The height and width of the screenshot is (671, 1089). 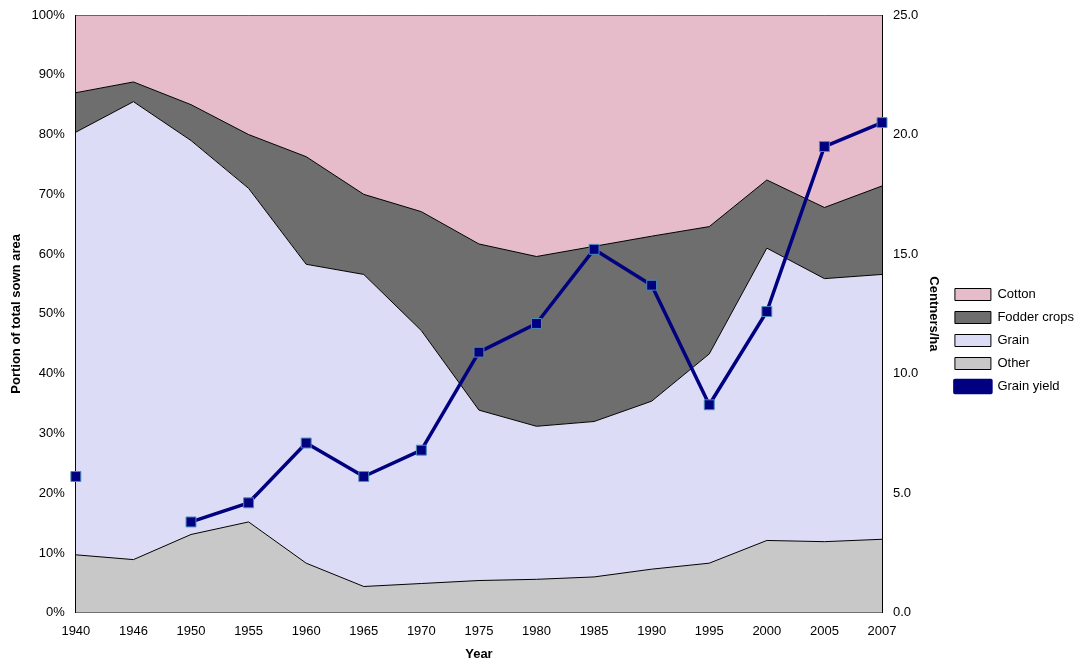 I want to click on x-tick-label: 1955, so click(x=249, y=631).